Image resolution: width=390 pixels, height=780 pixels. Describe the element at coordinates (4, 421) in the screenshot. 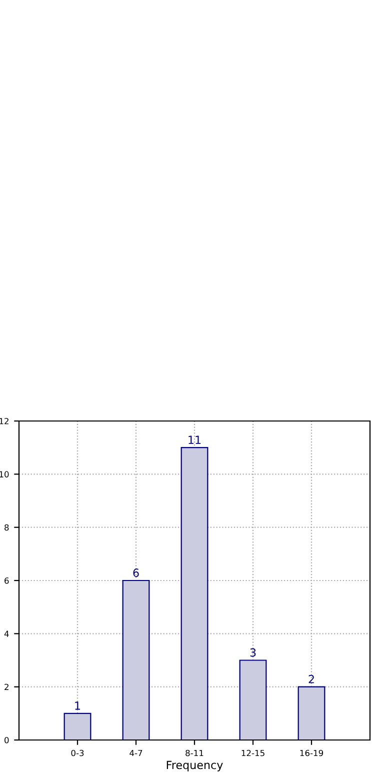

I see `y-tick-label: 12` at that location.